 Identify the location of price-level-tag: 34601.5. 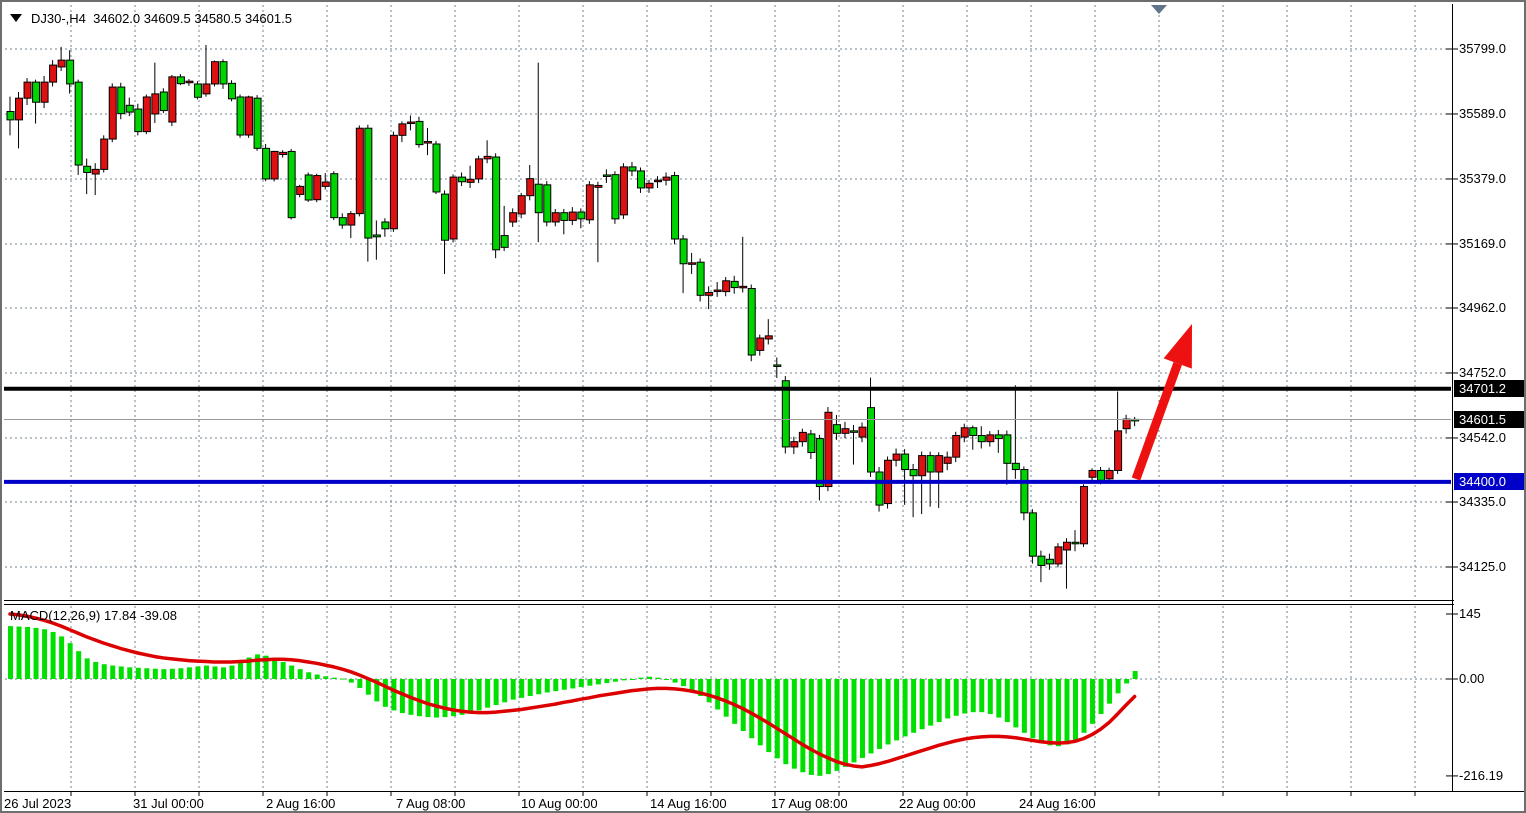
(1489, 420).